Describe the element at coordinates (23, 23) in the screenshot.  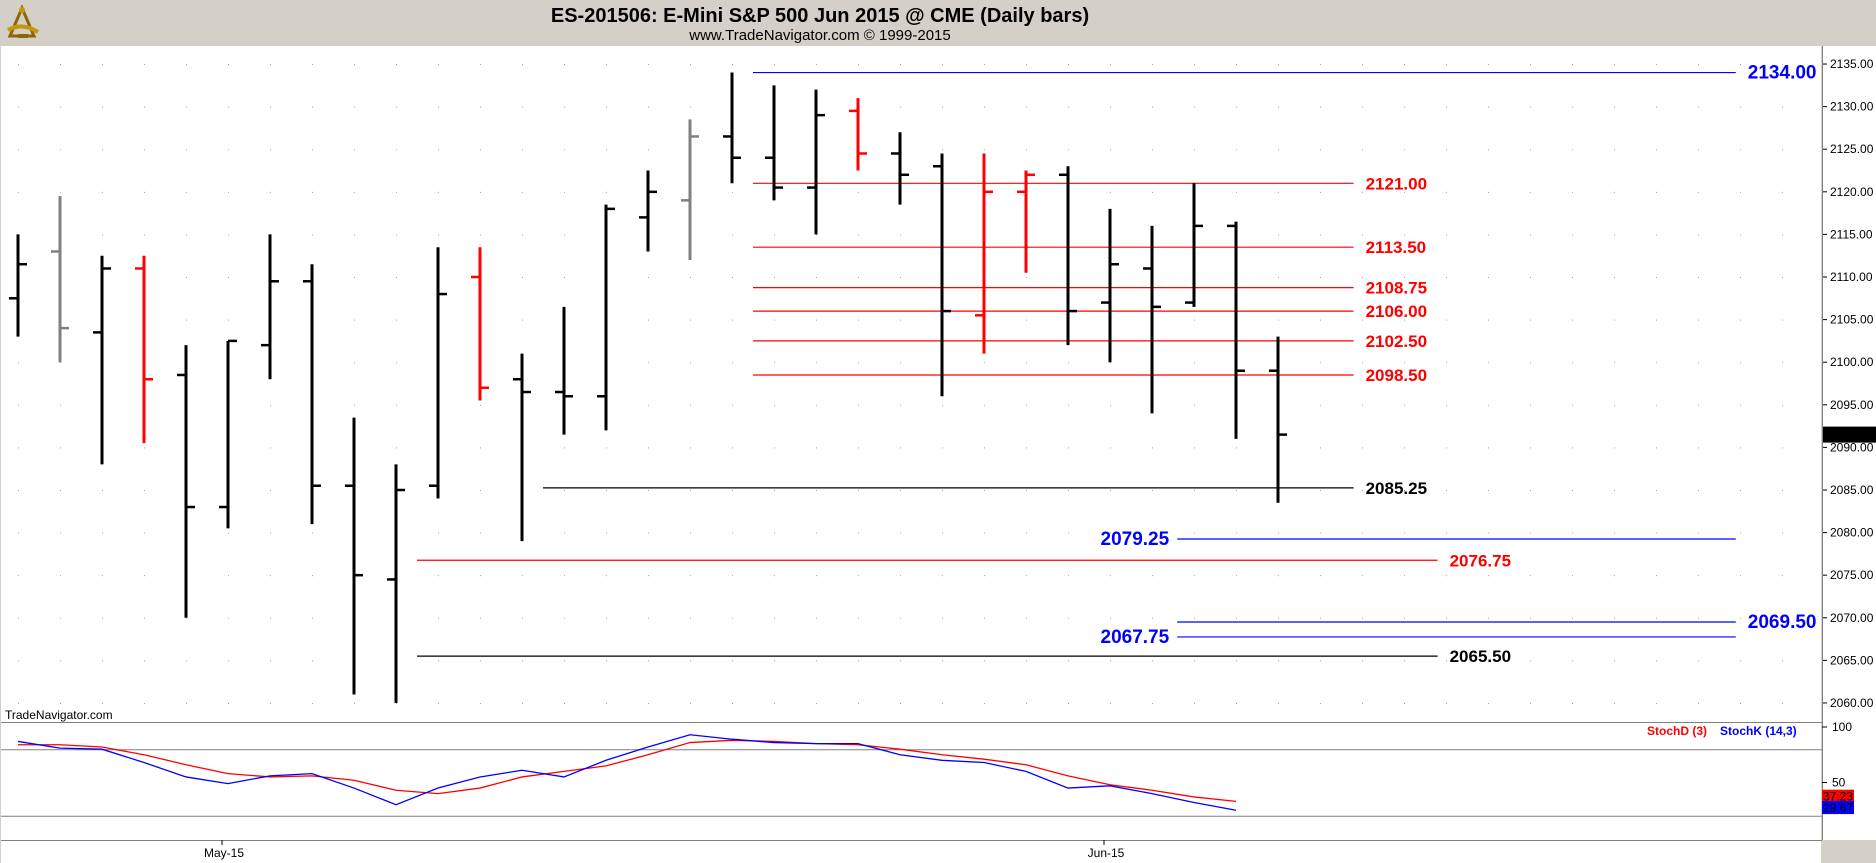
I see `sextant-logo-icon` at that location.